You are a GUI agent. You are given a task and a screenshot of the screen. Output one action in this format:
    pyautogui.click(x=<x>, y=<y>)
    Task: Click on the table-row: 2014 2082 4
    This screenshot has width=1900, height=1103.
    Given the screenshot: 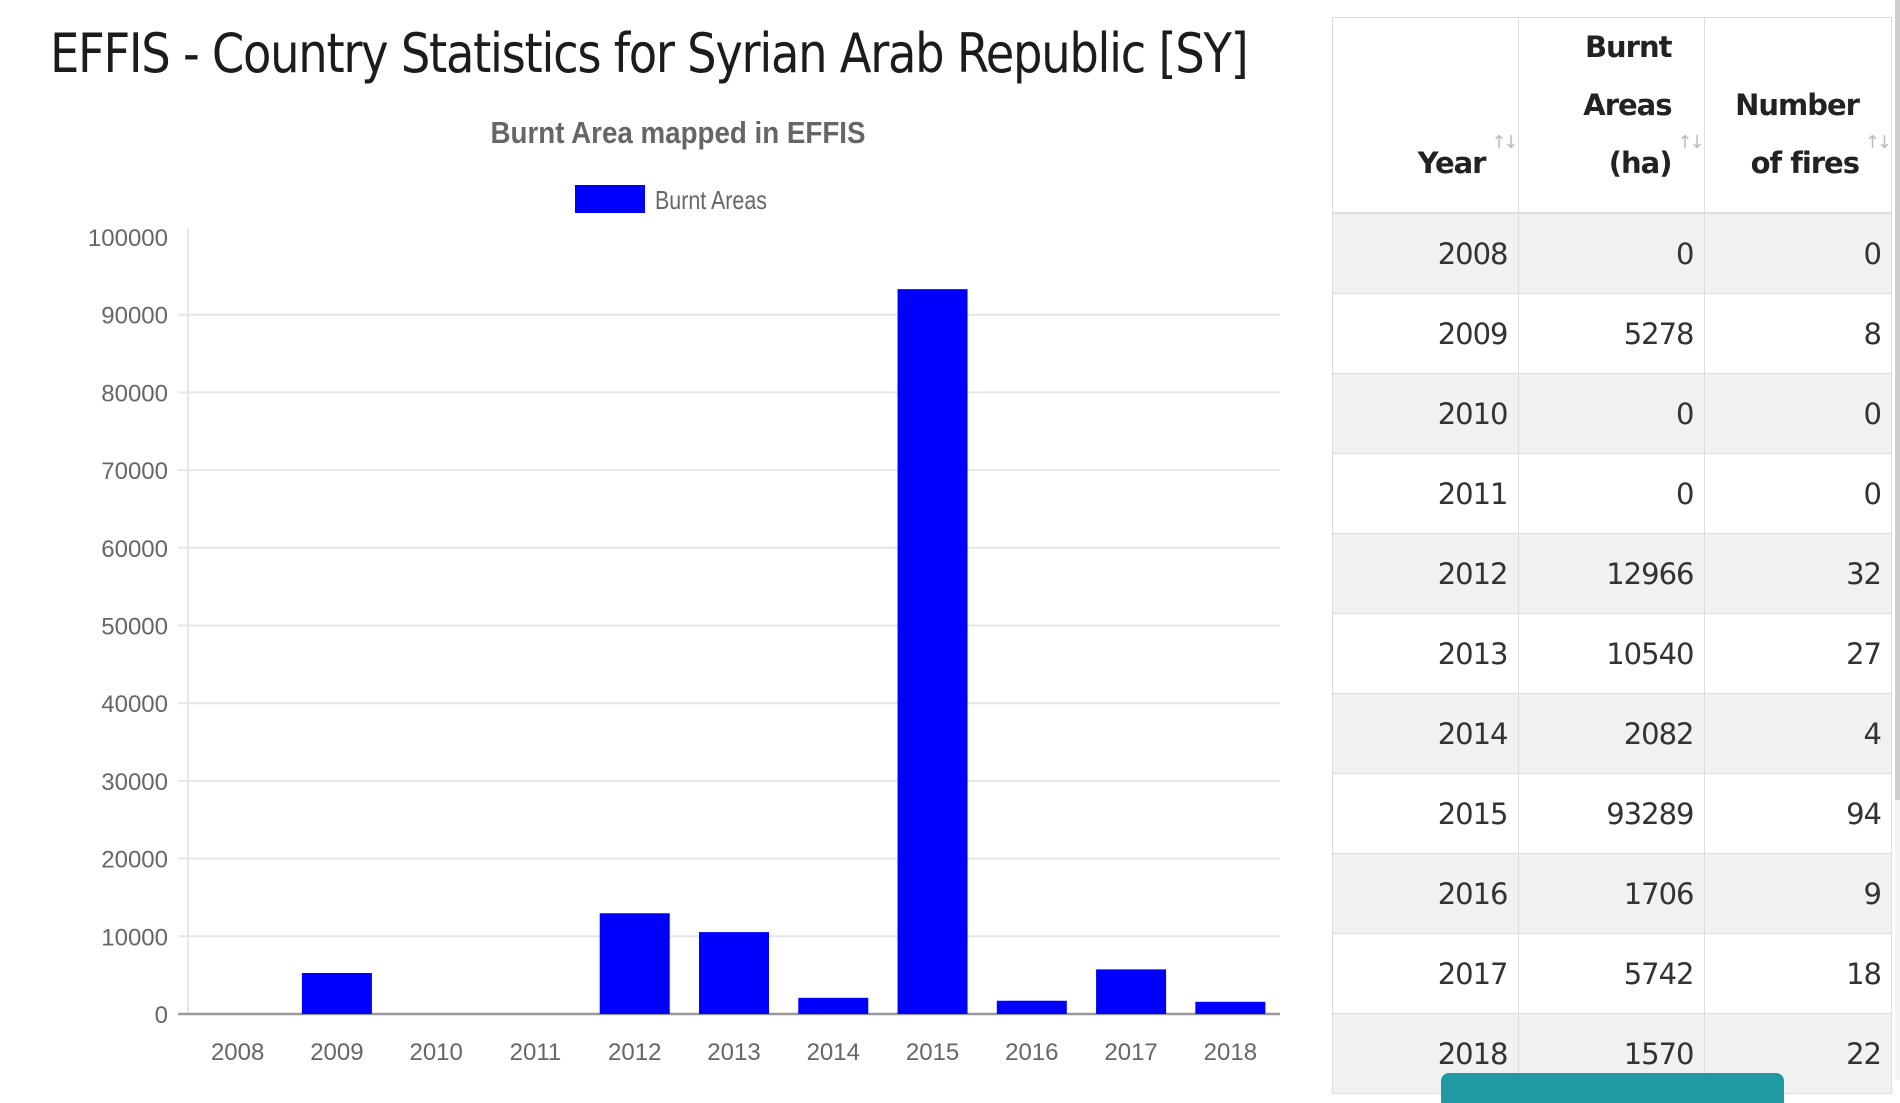 What is the action you would take?
    pyautogui.click(x=1612, y=733)
    